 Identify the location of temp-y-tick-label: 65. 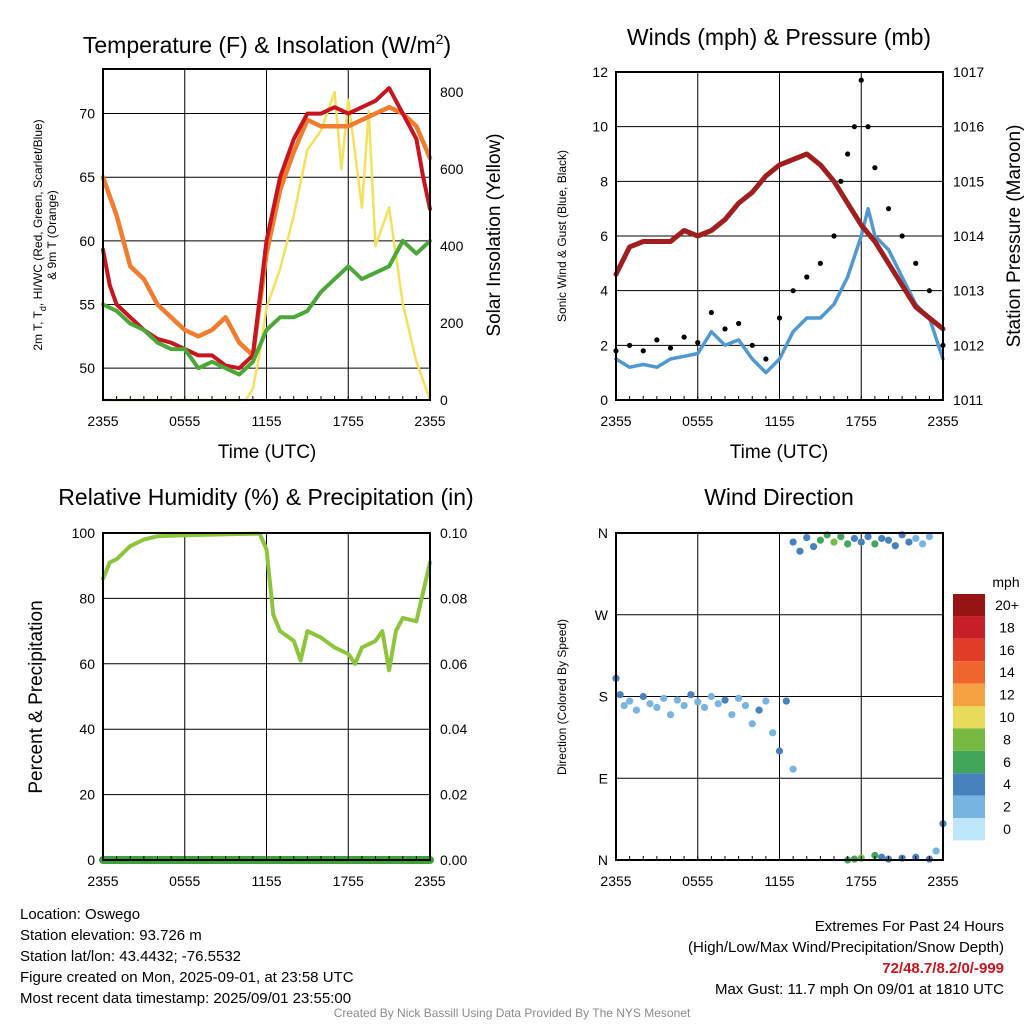
(87, 177).